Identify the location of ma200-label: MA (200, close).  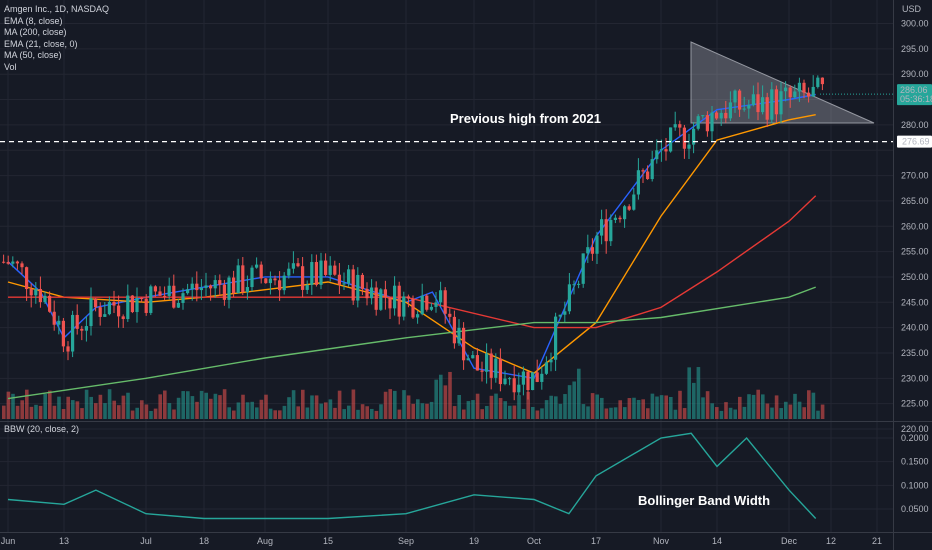
(35, 32).